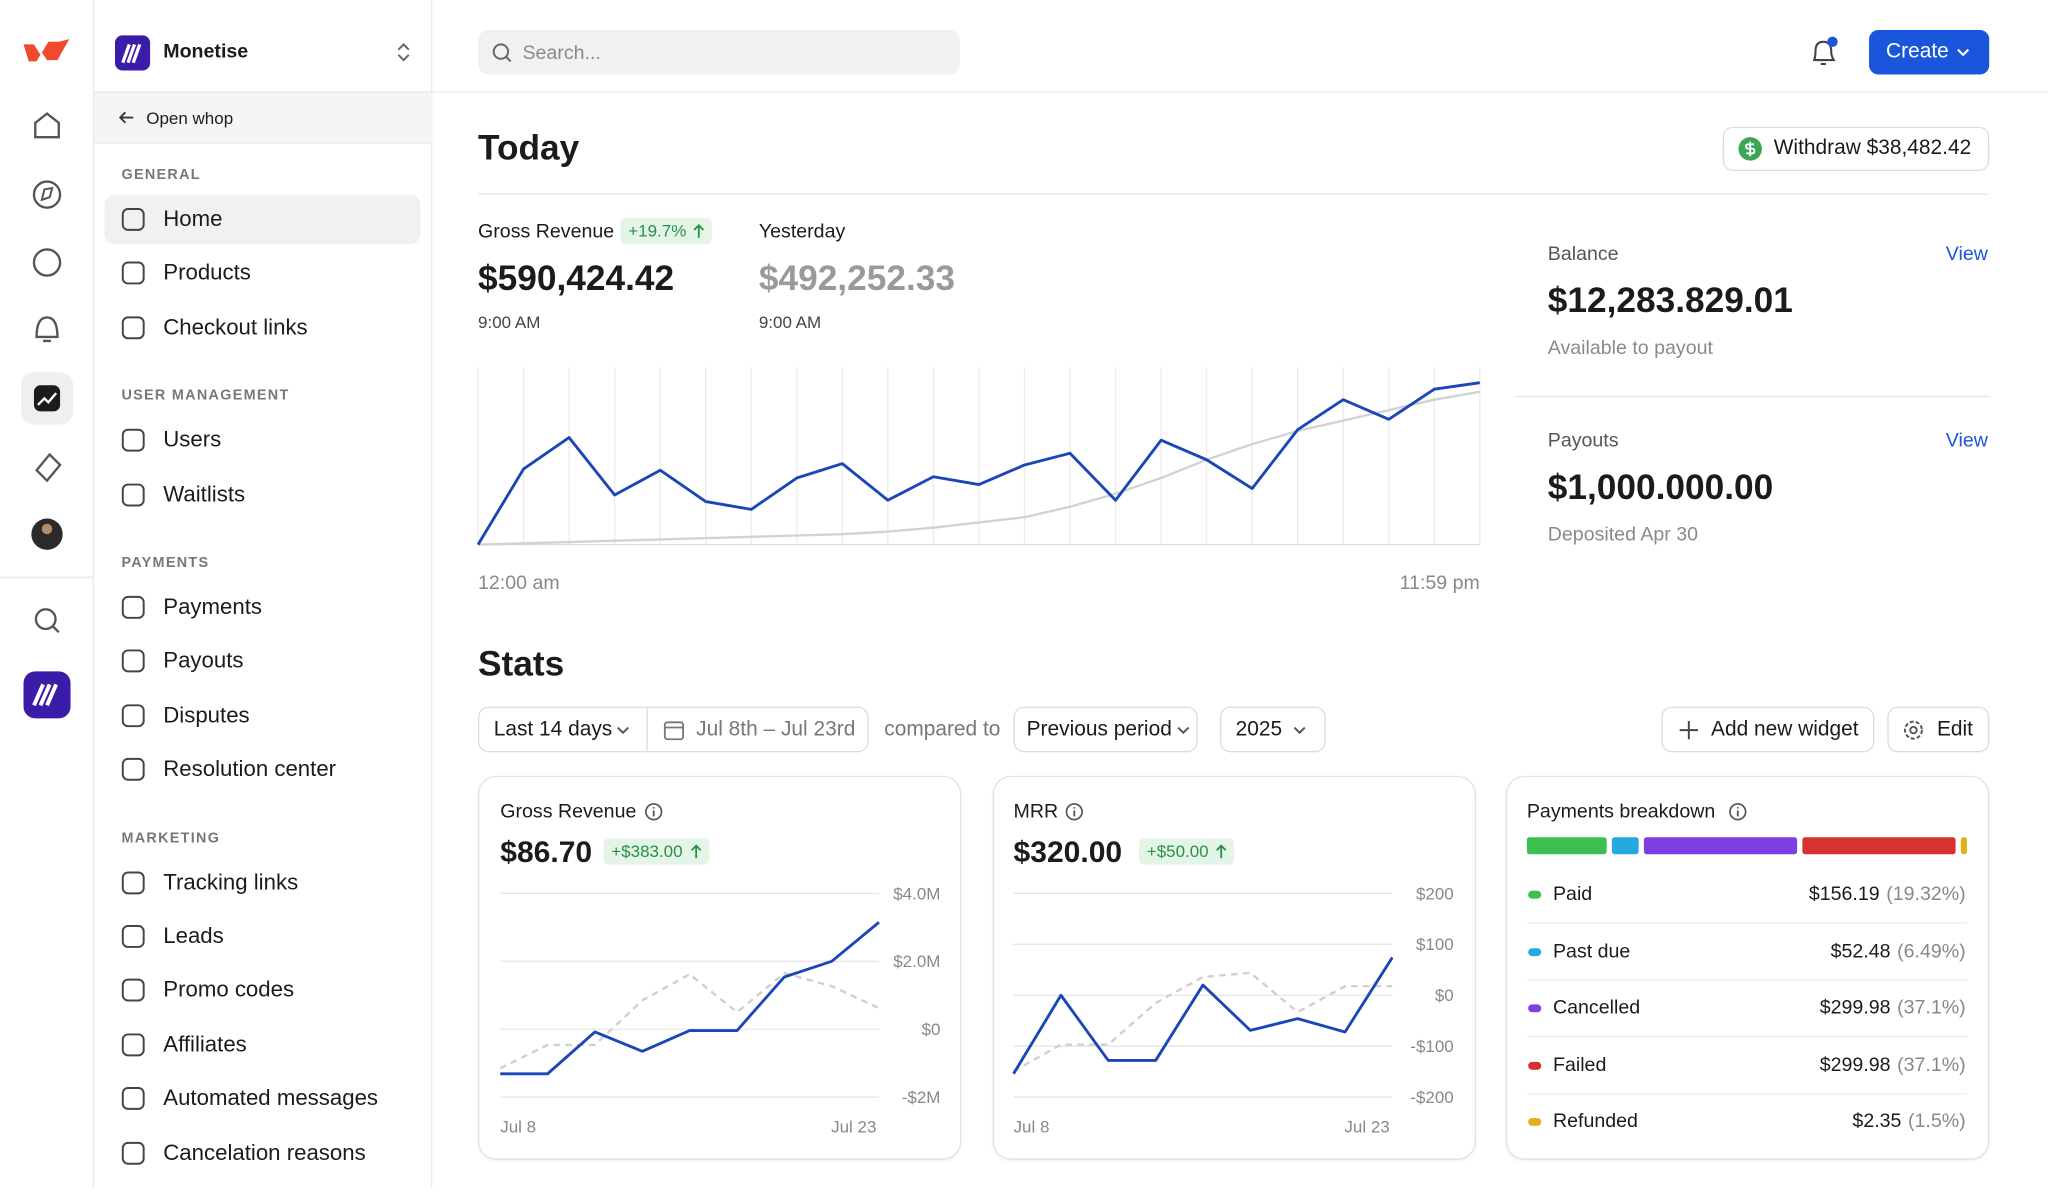 The height and width of the screenshot is (1194, 2048). I want to click on withdraw-label: Withdraw $38,482.42, so click(1872, 148).